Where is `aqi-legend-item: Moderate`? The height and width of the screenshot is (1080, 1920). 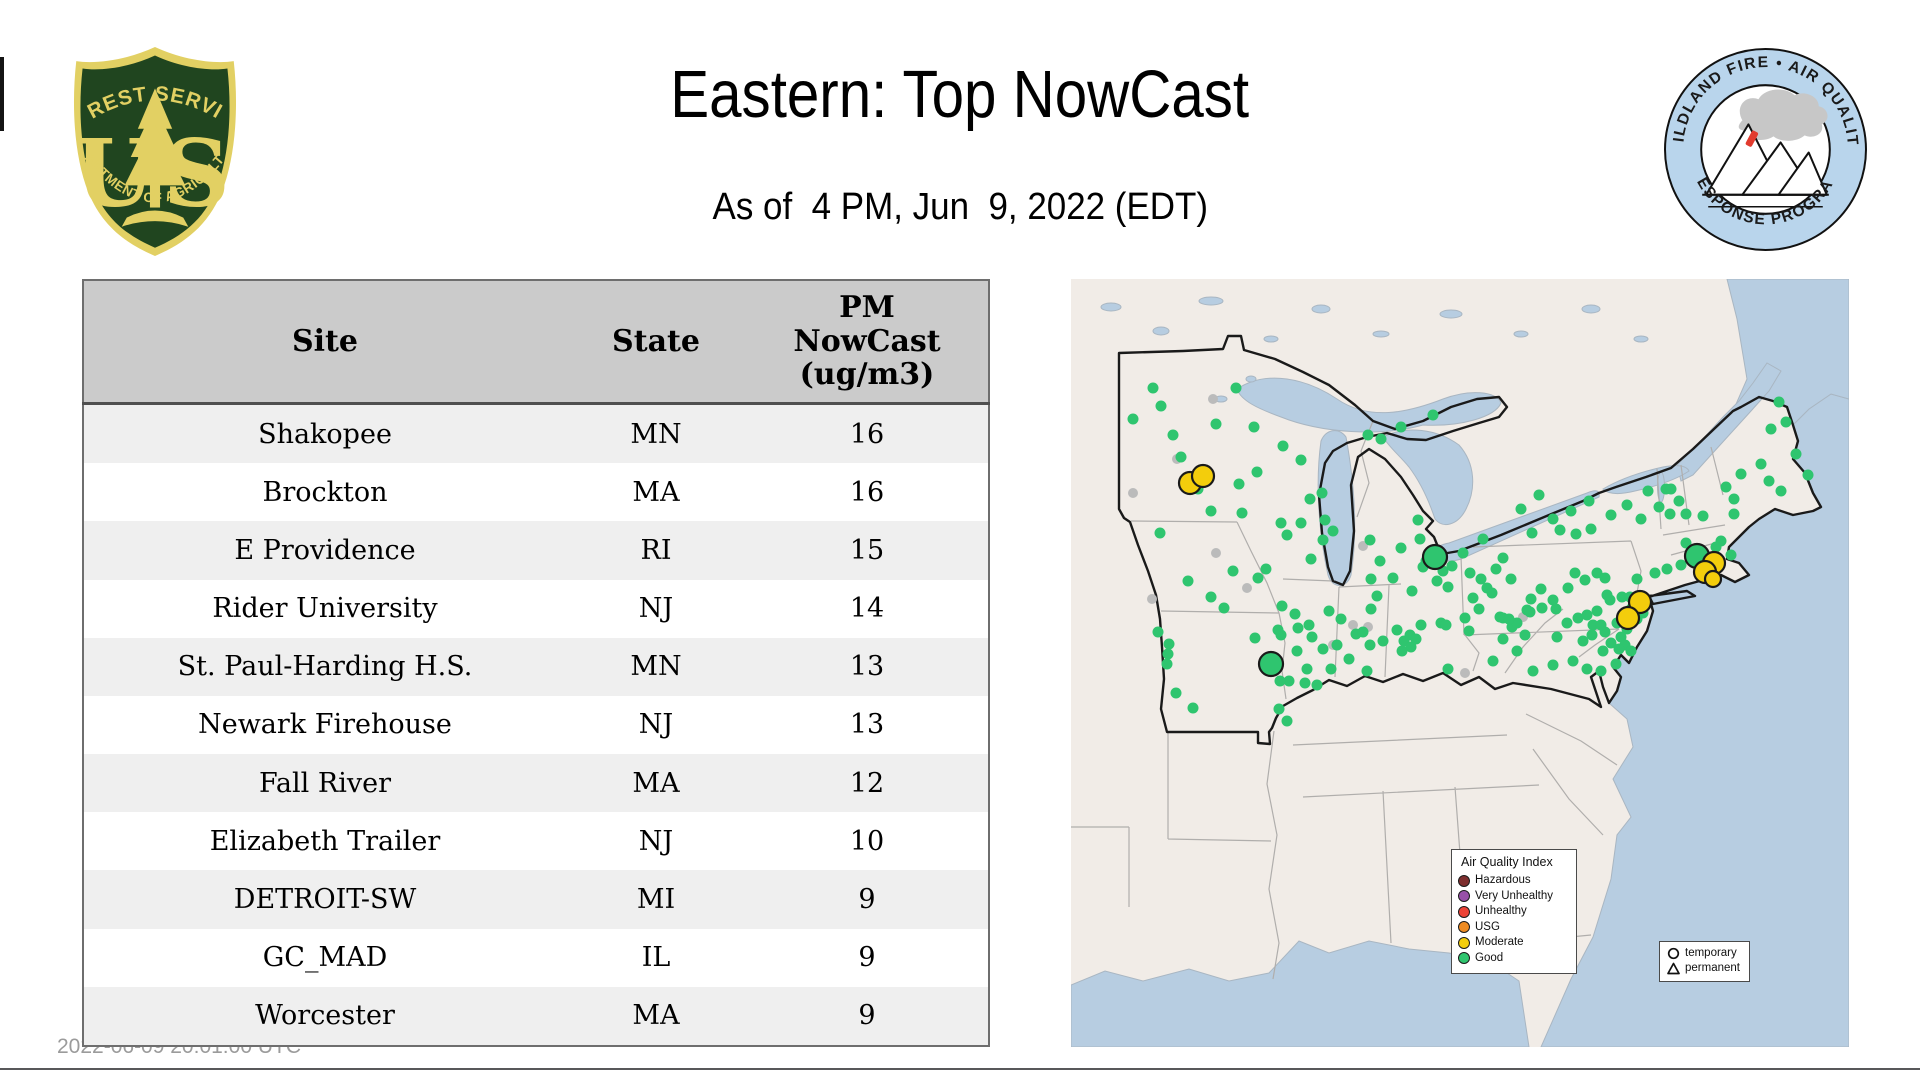 aqi-legend-item: Moderate is located at coordinates (1514, 943).